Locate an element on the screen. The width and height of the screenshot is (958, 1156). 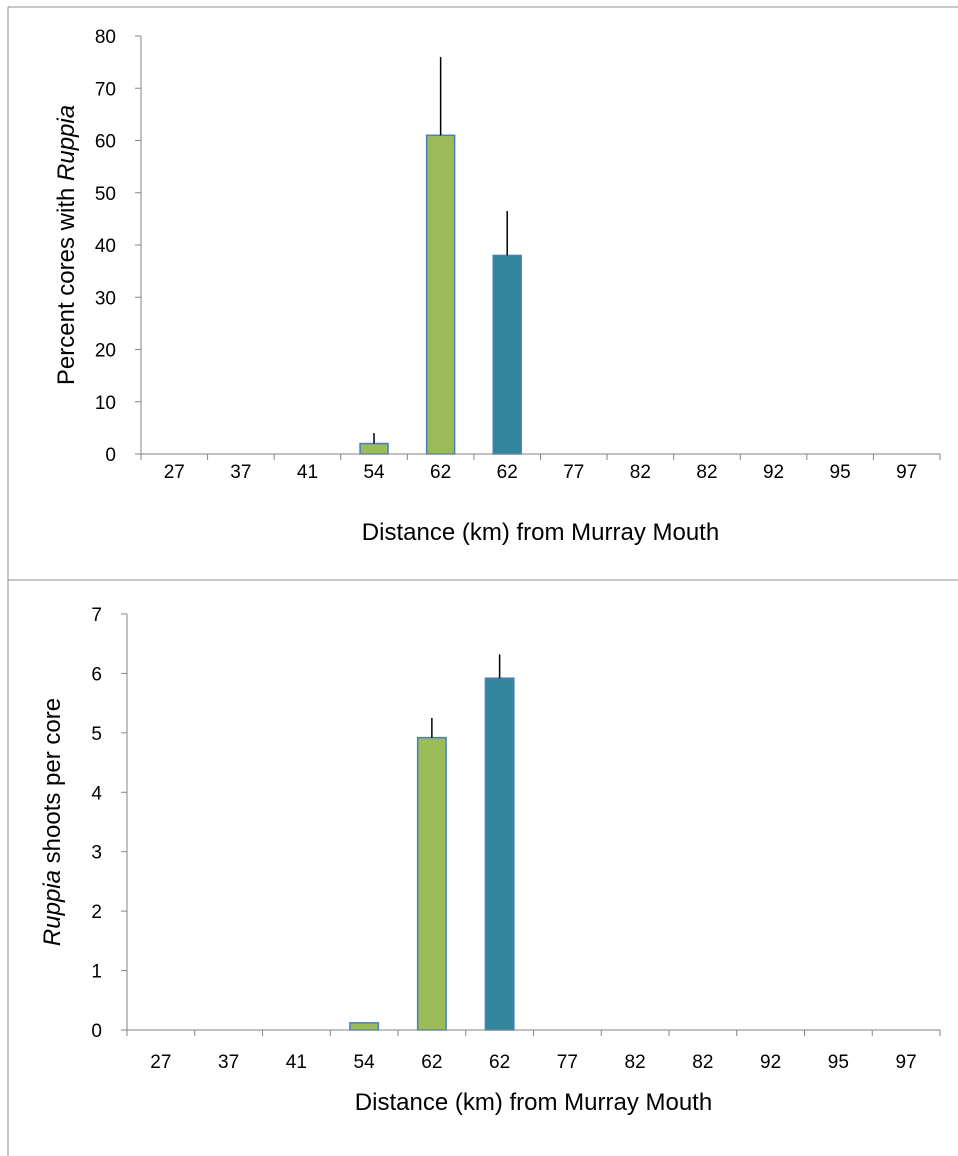
y-tick-label: 7 is located at coordinates (96, 615).